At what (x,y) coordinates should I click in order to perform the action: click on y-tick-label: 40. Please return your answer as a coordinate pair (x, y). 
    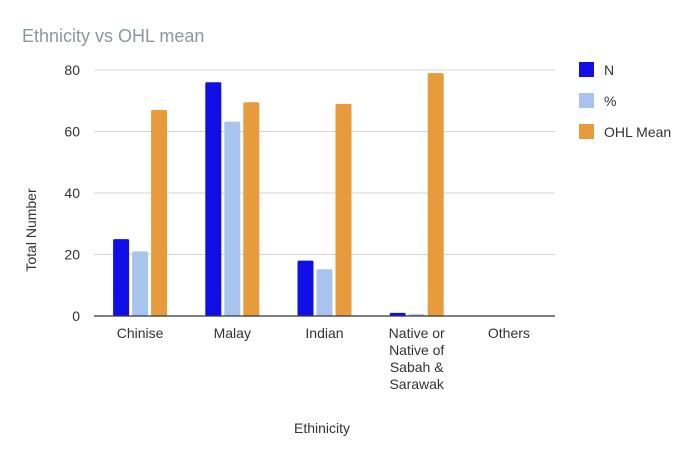
    Looking at the image, I should click on (72, 193).